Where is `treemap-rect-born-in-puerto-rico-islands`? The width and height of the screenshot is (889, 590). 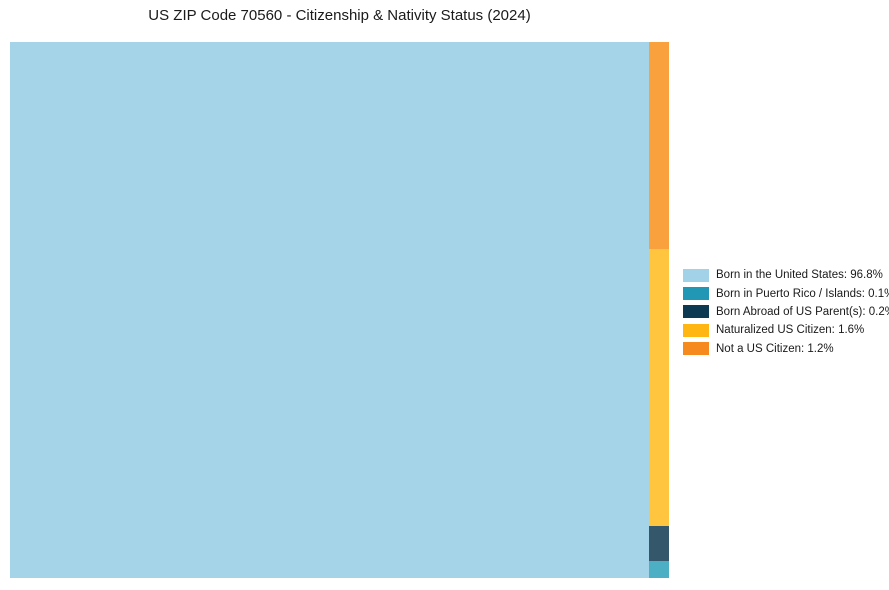 treemap-rect-born-in-puerto-rico-islands is located at coordinates (658, 569).